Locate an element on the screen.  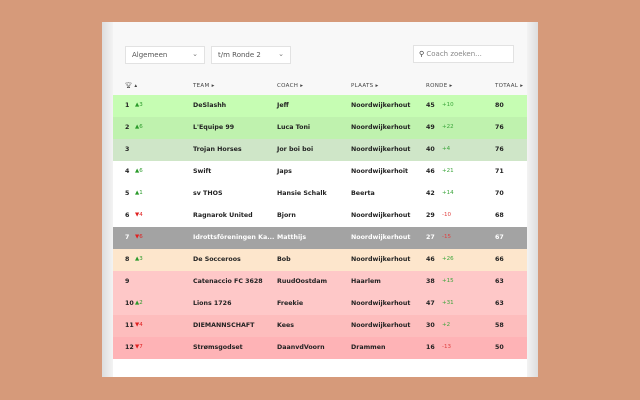
team-header-label: TEAM is located at coordinates (201, 86).